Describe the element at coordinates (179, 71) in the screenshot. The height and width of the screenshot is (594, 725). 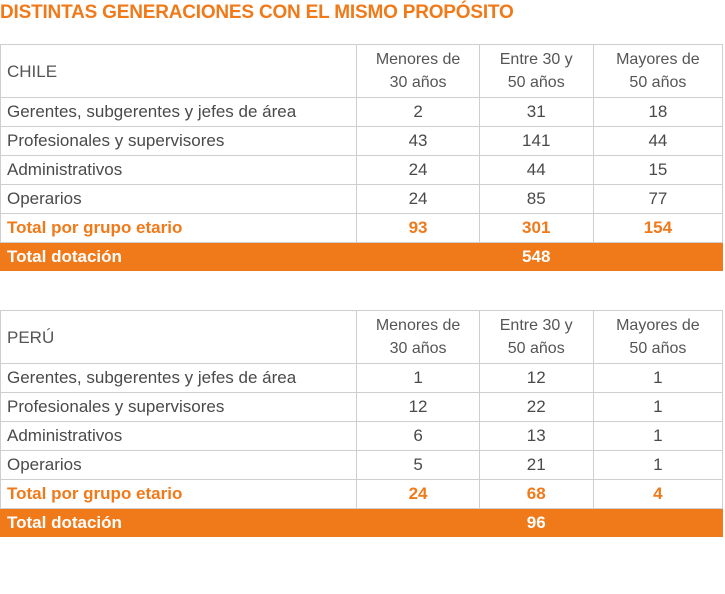
I see `country-name: CHILE` at that location.